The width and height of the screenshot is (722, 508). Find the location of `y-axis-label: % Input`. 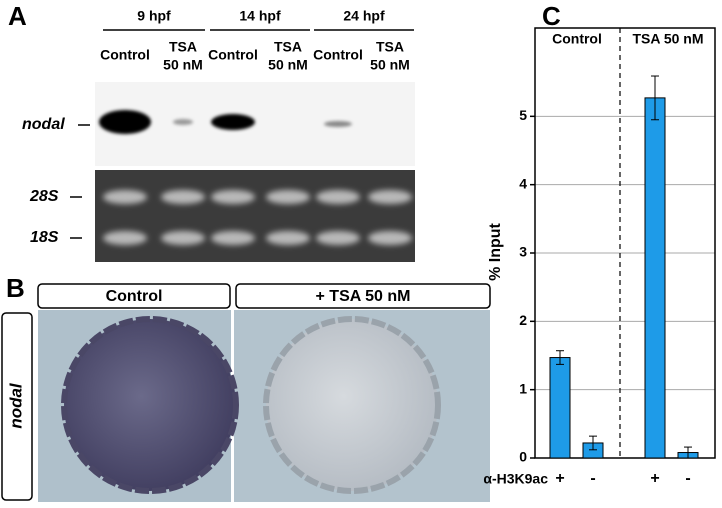

y-axis-label: % Input is located at coordinates (495, 251).